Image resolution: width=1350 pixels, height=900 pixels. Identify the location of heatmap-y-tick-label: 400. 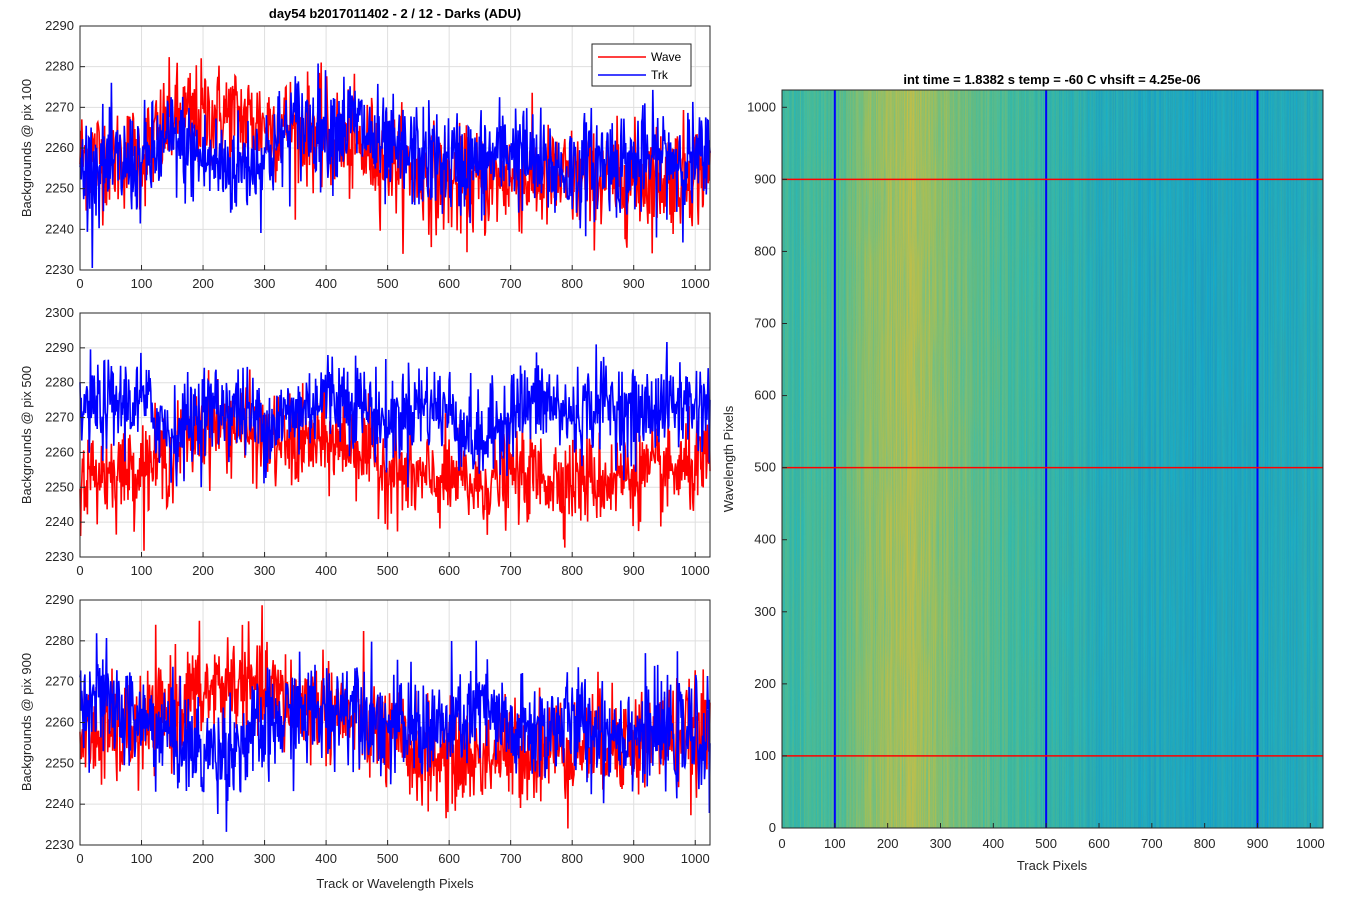
(765, 539).